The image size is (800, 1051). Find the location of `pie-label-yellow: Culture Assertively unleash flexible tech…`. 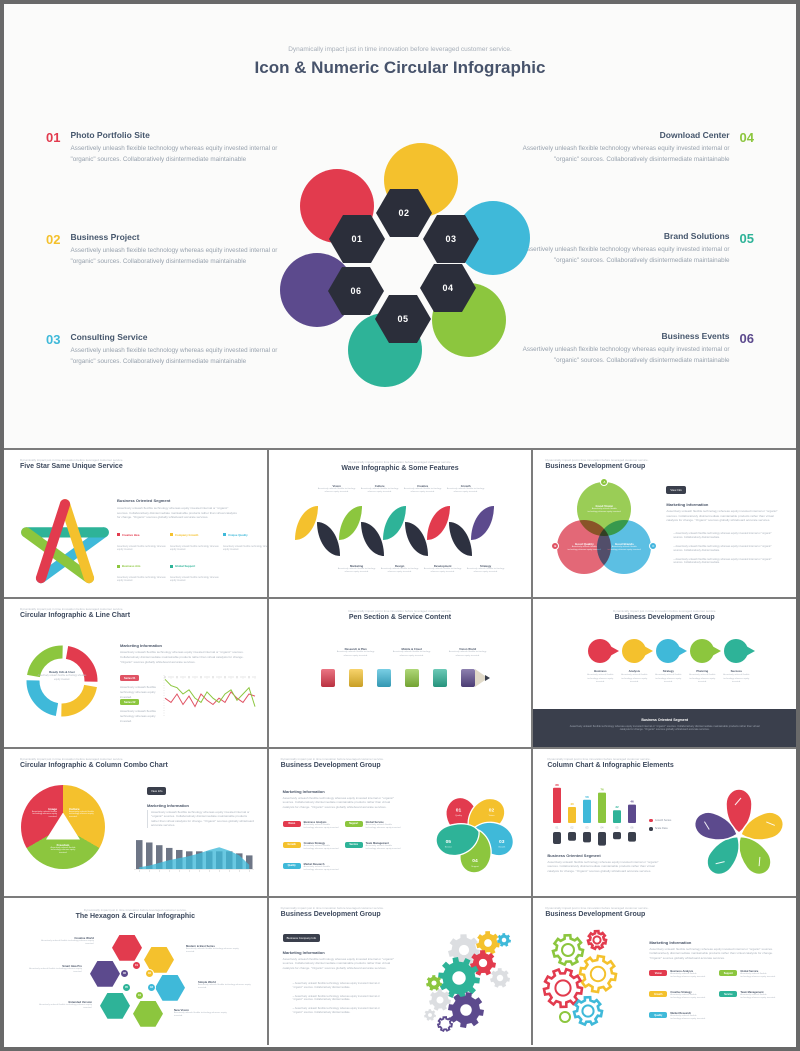

pie-label-yellow: Culture Assertively unleash flexible tech… is located at coordinates (81, 812).